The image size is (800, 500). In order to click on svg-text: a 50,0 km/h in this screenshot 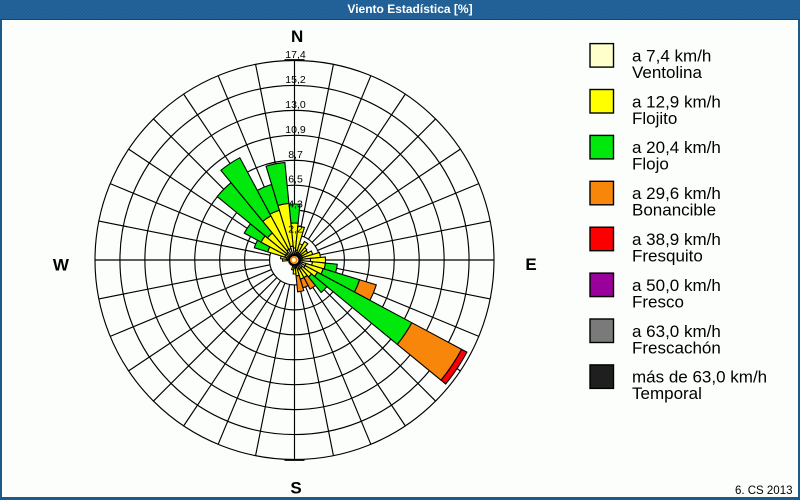, I will do `click(676, 285)`.